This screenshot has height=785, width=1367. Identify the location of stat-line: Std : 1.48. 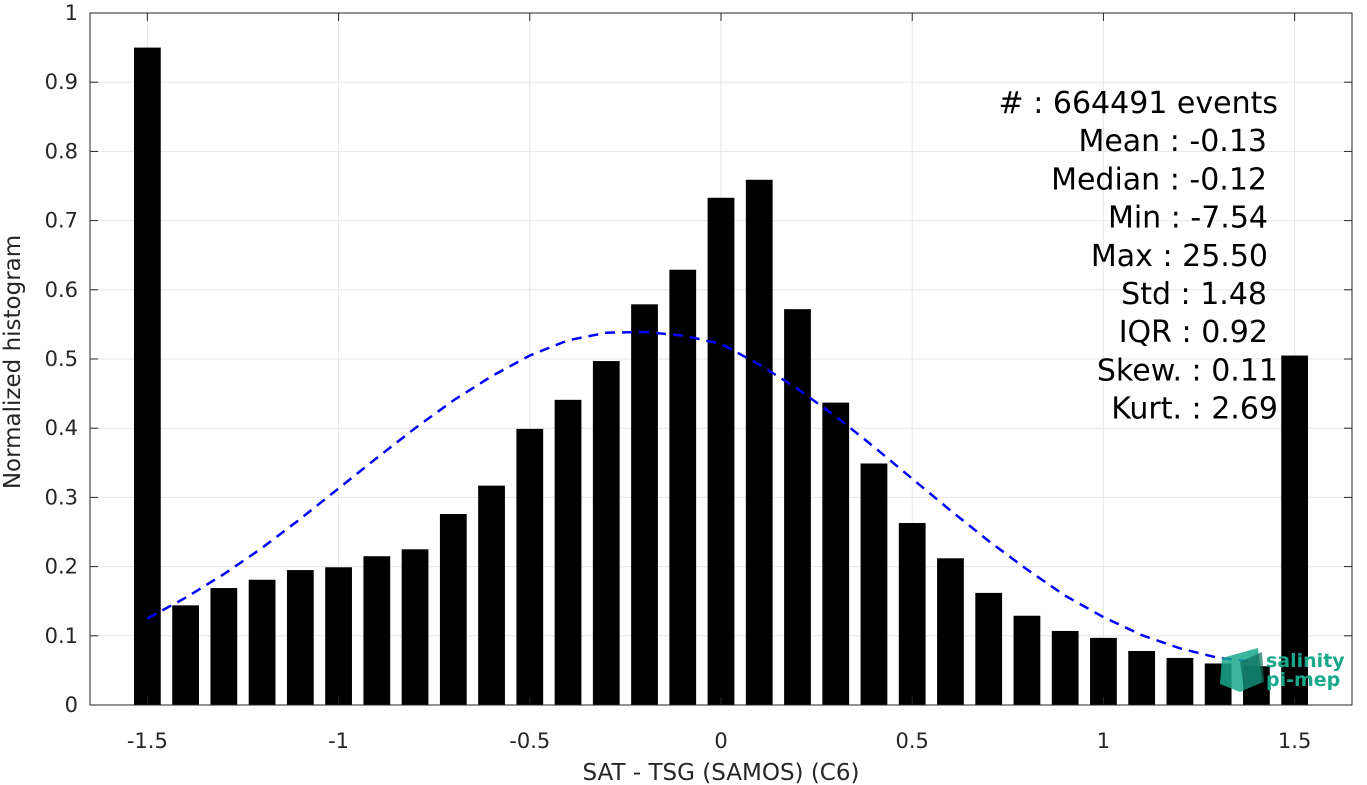
(1194, 294).